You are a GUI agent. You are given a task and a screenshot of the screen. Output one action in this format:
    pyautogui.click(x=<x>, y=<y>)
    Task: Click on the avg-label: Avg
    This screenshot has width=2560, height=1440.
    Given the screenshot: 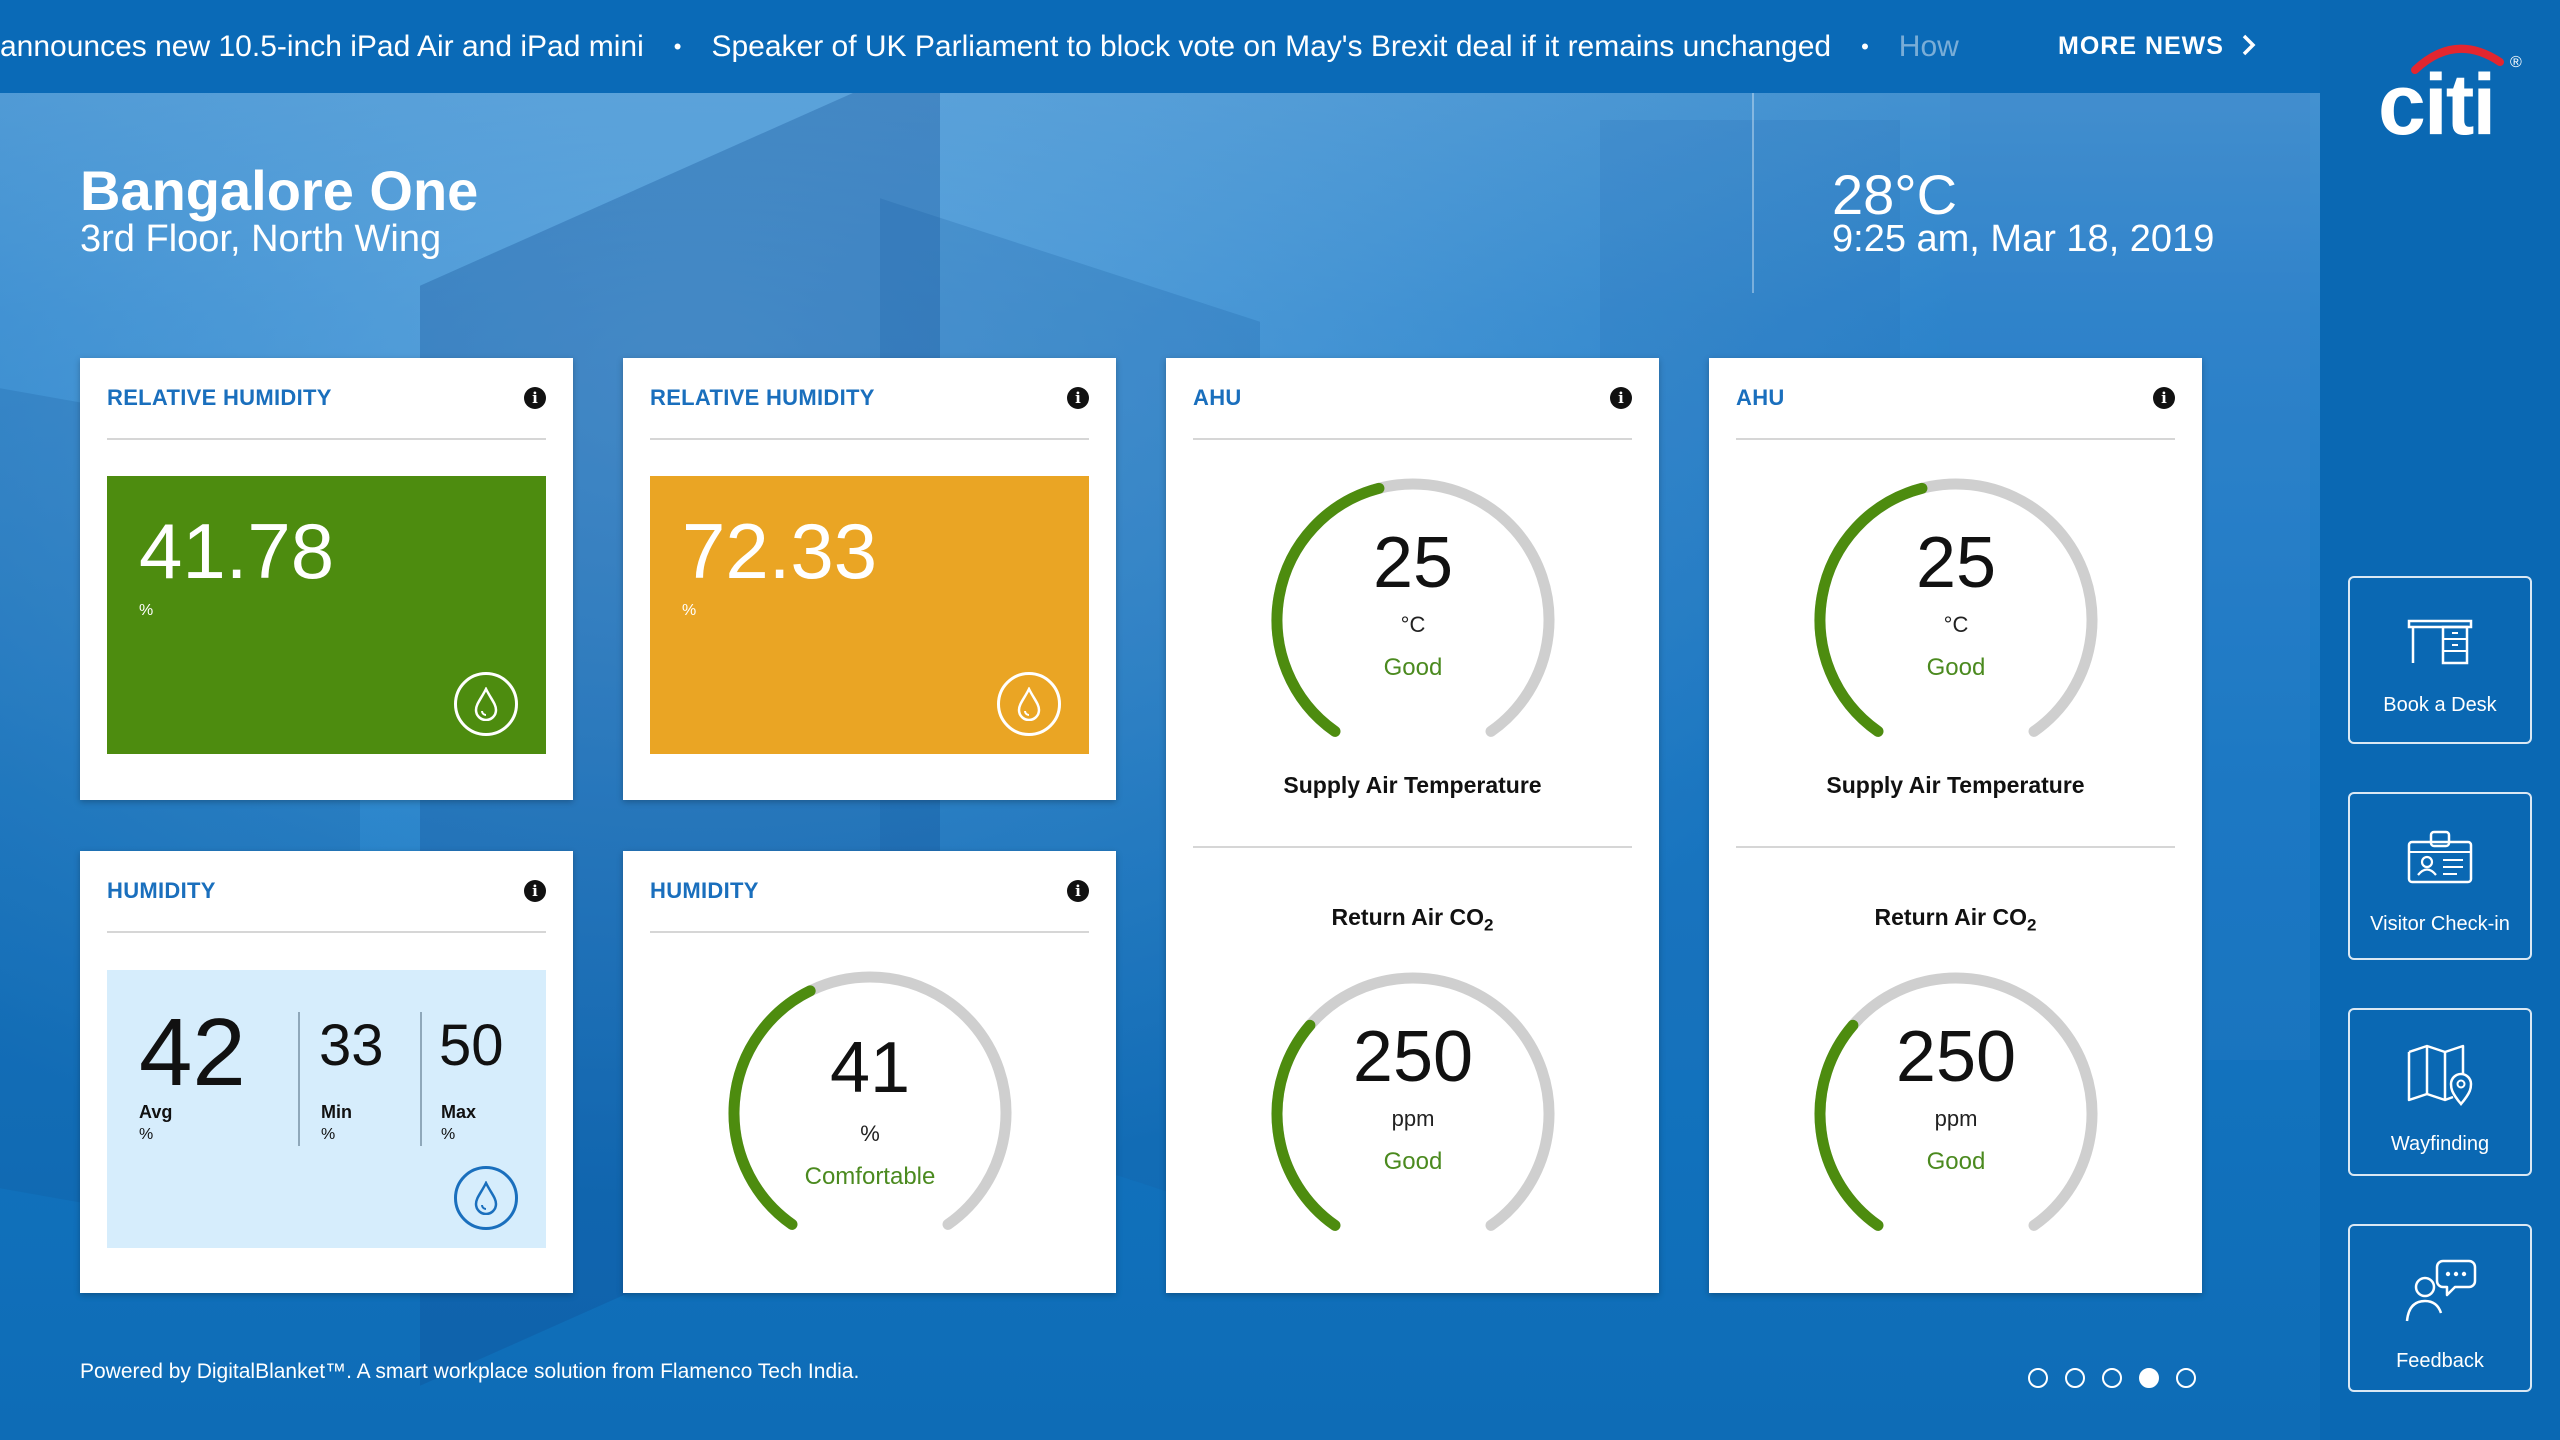 What is the action you would take?
    pyautogui.click(x=156, y=1112)
    